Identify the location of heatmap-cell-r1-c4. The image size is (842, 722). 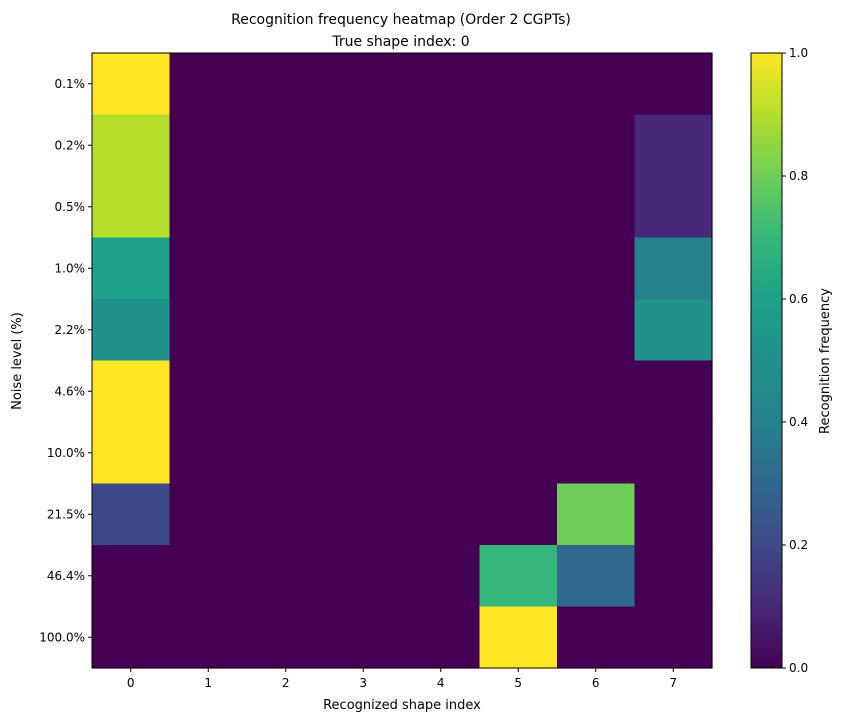
(441, 145).